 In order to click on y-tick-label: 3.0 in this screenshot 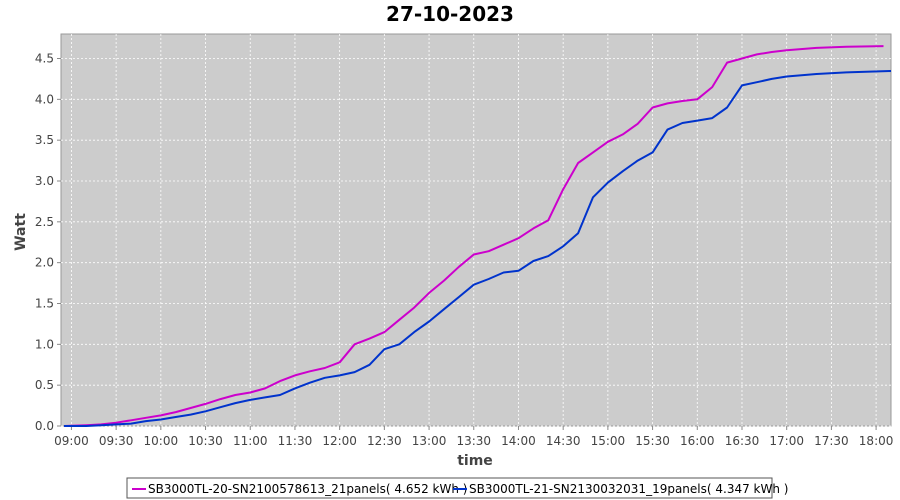, I will do `click(44, 181)`.